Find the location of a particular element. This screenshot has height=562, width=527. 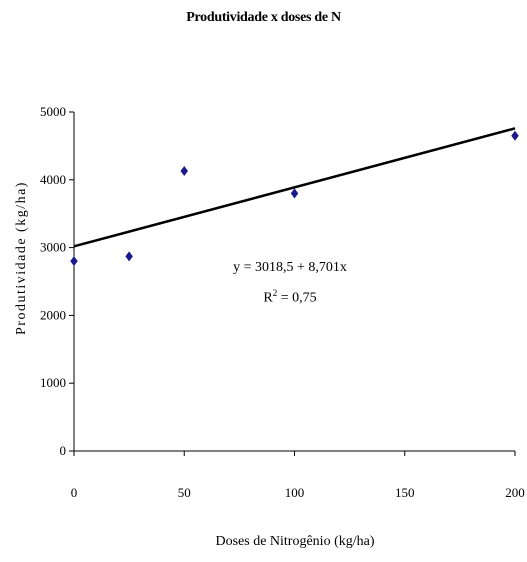

x-tick-label: 200 is located at coordinates (515, 492).